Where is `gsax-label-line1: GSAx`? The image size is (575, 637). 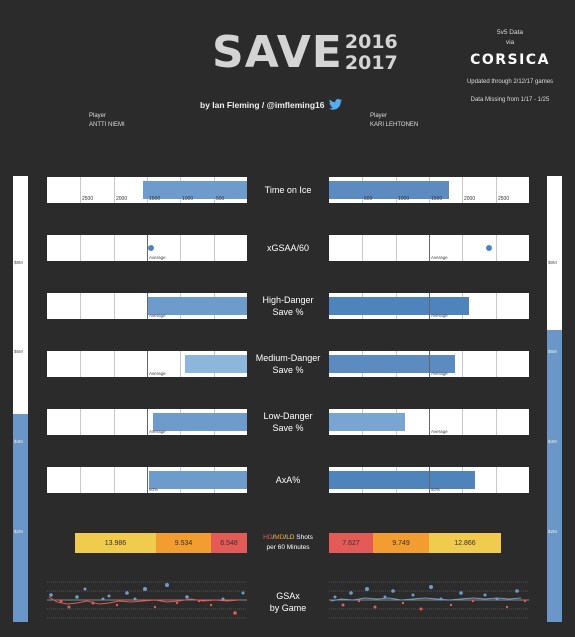 gsax-label-line1: GSAx is located at coordinates (288, 596).